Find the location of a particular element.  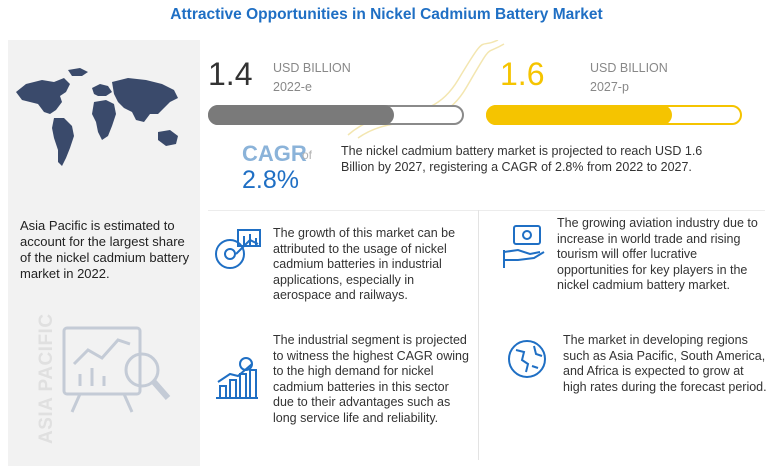

growth-chart-icon is located at coordinates (237, 378).